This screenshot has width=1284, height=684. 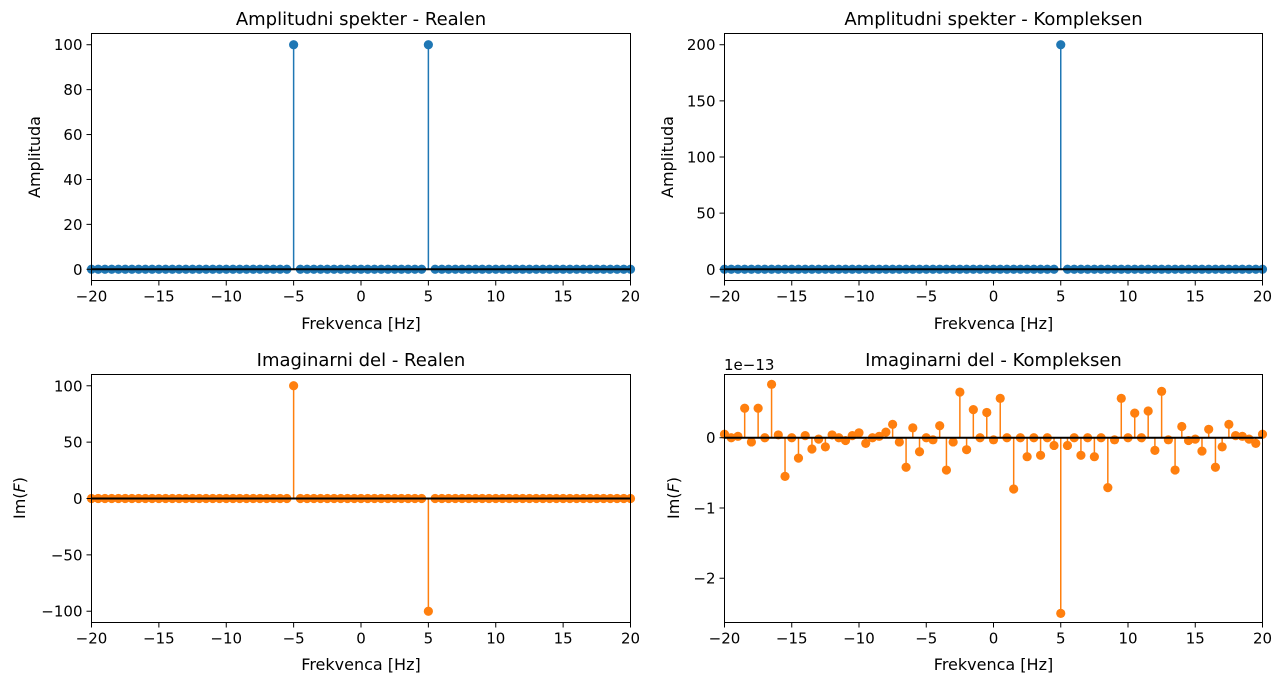 What do you see at coordinates (72, 225) in the screenshot?
I see `y-tick-label: 20` at bounding box center [72, 225].